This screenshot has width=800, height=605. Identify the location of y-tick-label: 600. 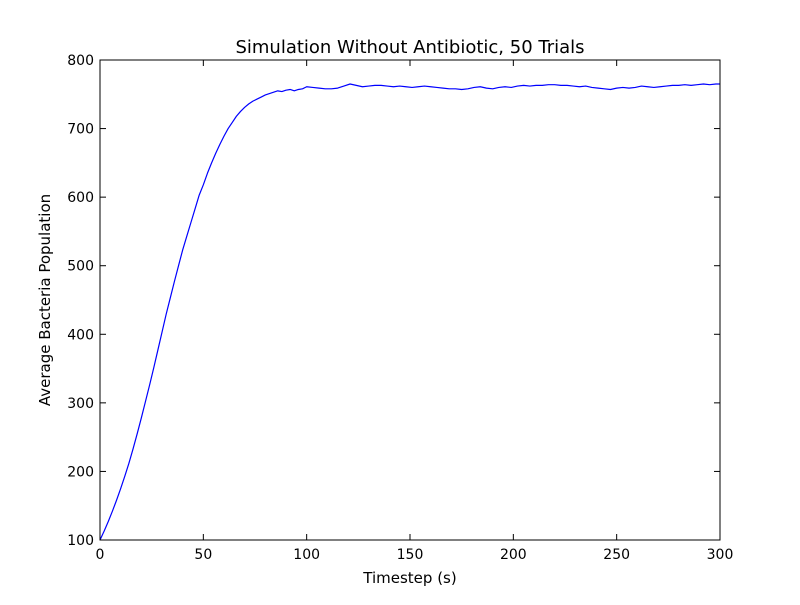
(80, 198).